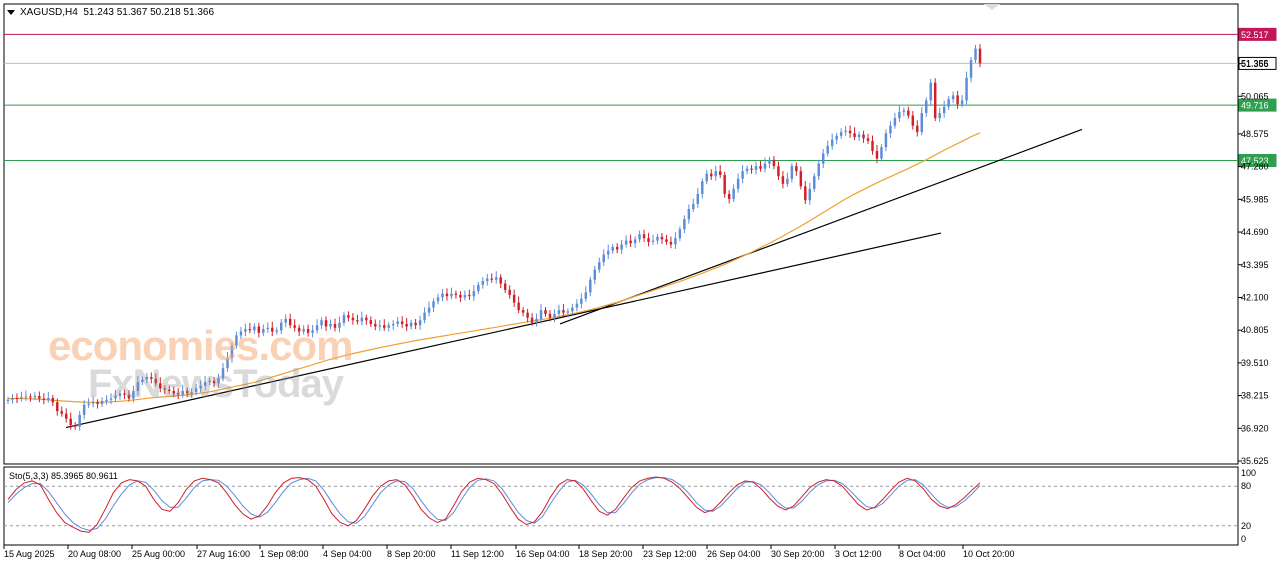 The image size is (1280, 572). What do you see at coordinates (621, 506) in the screenshot?
I see `oscillator-pane-border` at bounding box center [621, 506].